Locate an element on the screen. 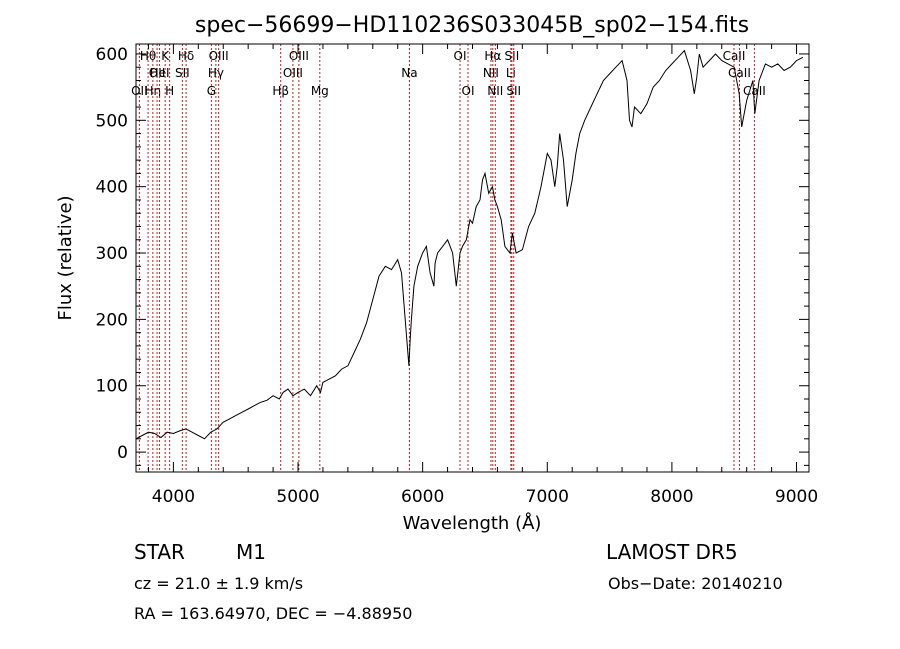 This screenshot has height=649, width=900. coordinates-label: RA = 163.64970, DEC = −4.88950 is located at coordinates (273, 613).